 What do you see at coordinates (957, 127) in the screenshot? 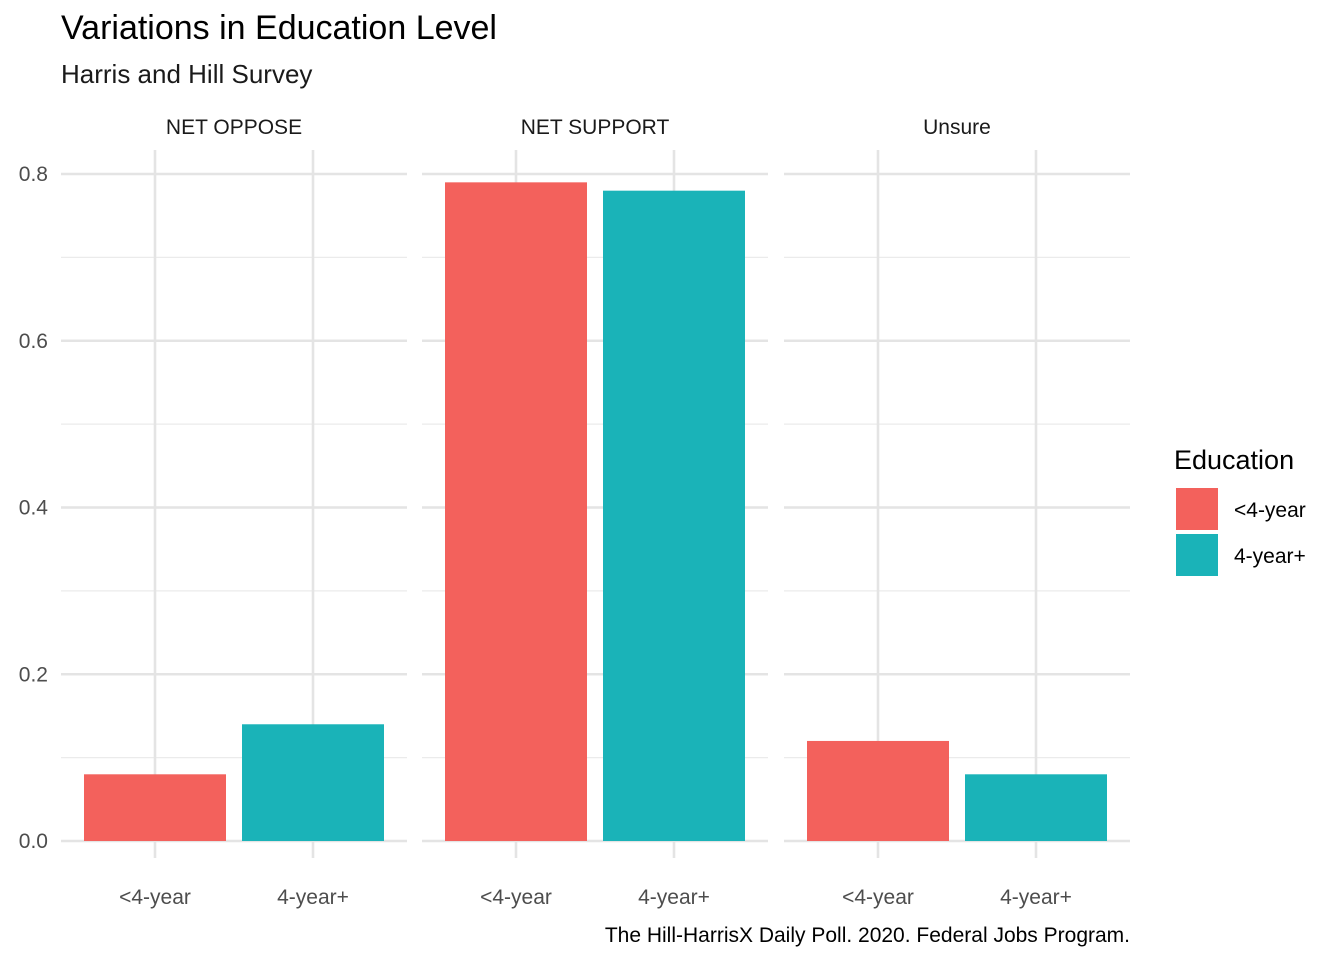
I see `facet-label: Unsure` at bounding box center [957, 127].